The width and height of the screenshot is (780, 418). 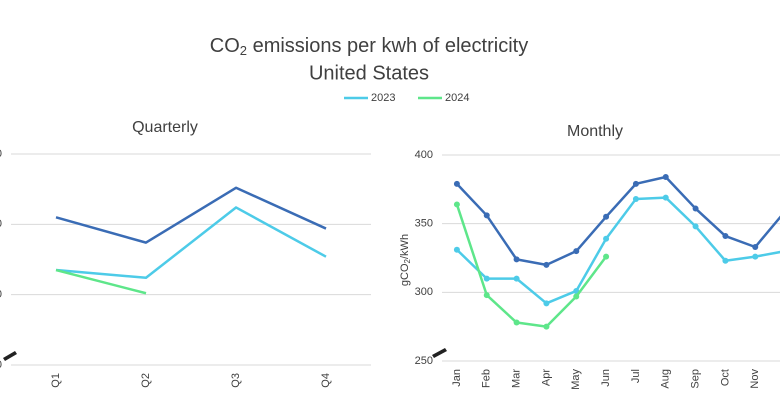 What do you see at coordinates (695, 379) in the screenshot?
I see `x-tick-label: Sep` at bounding box center [695, 379].